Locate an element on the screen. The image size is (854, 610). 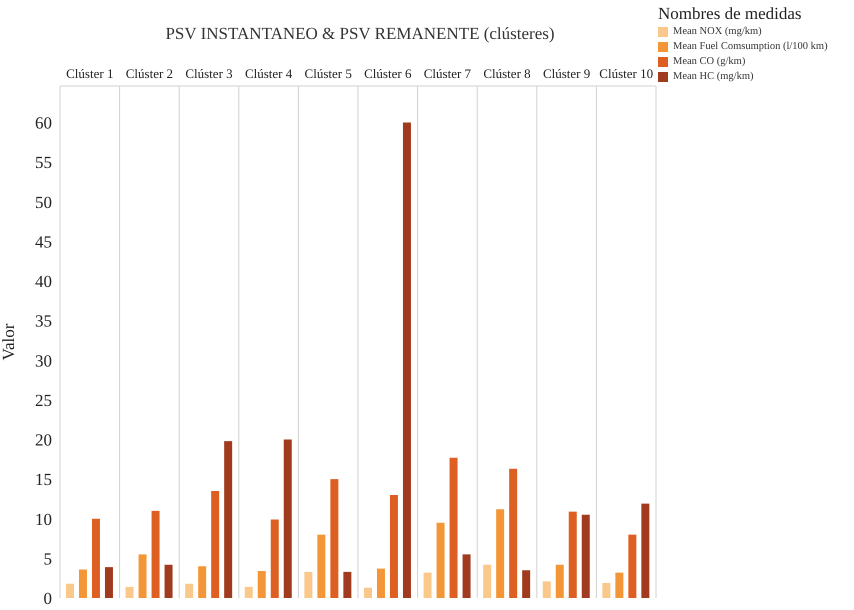
x-tick-label: Clúster 3 is located at coordinates (209, 73).